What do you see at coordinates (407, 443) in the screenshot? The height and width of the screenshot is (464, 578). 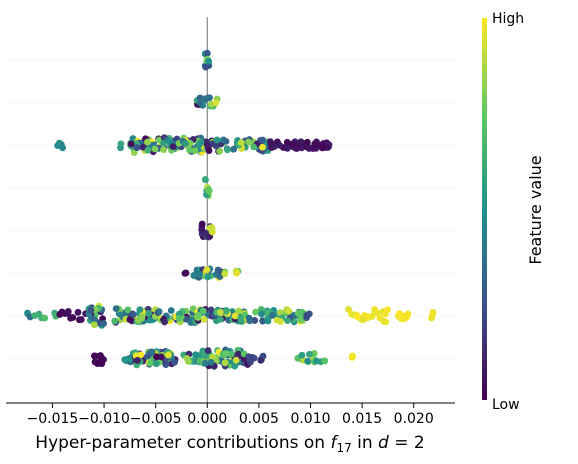 I see `x-axis-label-suffix: = 2` at bounding box center [407, 443].